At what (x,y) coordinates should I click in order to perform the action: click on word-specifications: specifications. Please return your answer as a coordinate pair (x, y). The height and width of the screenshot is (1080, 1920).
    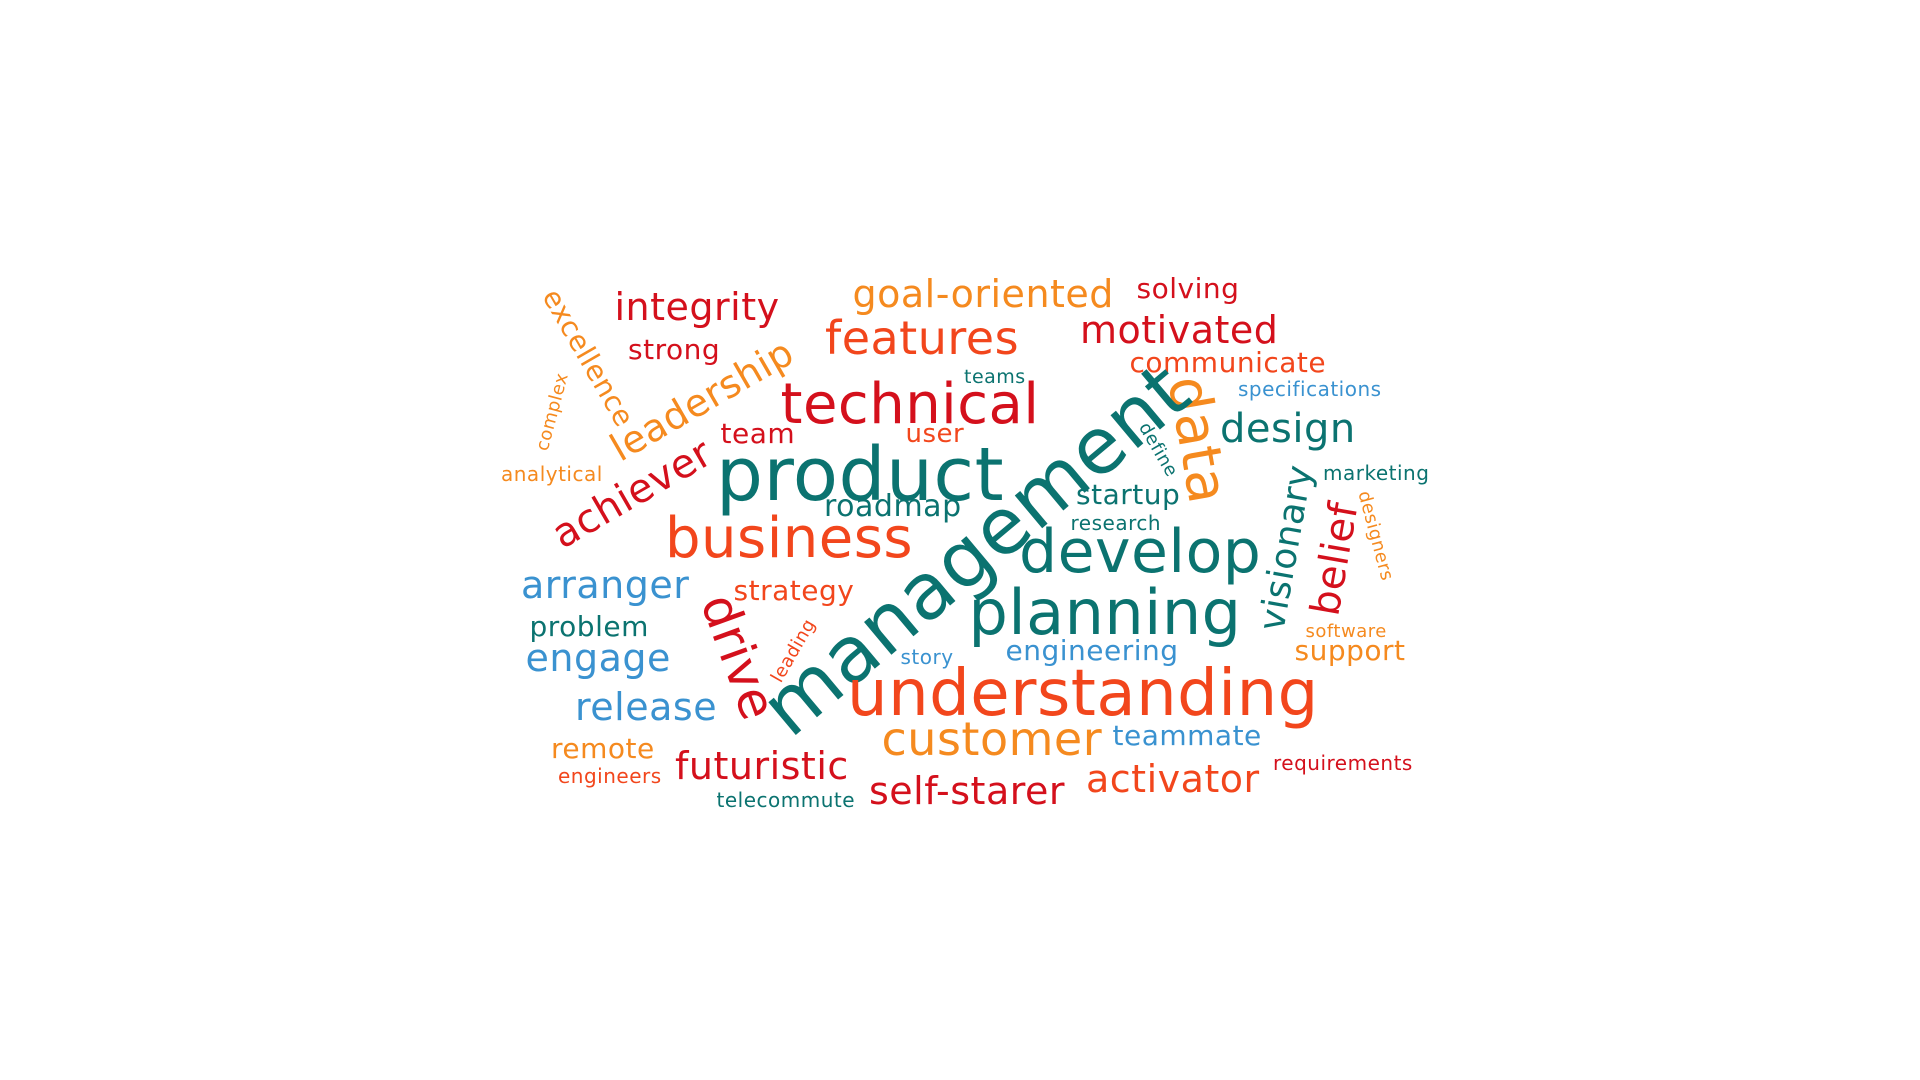
    Looking at the image, I should click on (1310, 389).